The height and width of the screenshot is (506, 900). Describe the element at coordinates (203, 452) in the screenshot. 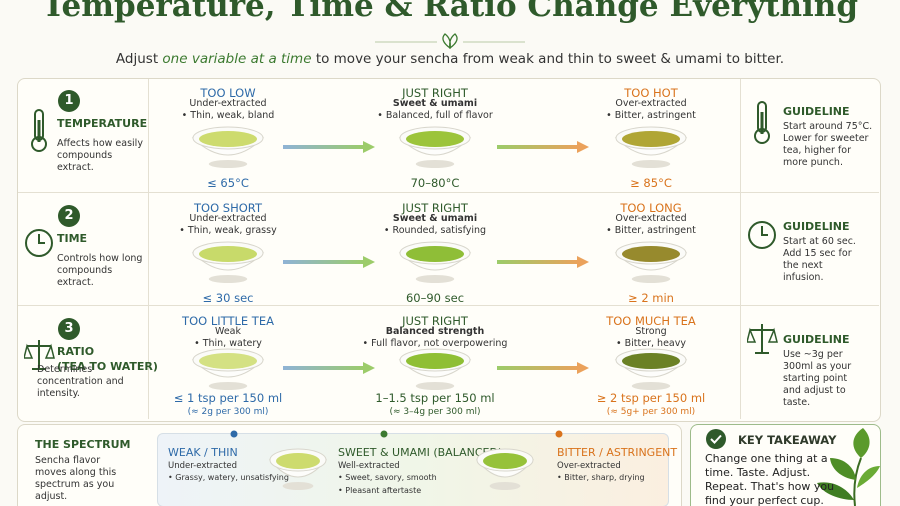

I see `stage-label: WEAK / THIN` at that location.